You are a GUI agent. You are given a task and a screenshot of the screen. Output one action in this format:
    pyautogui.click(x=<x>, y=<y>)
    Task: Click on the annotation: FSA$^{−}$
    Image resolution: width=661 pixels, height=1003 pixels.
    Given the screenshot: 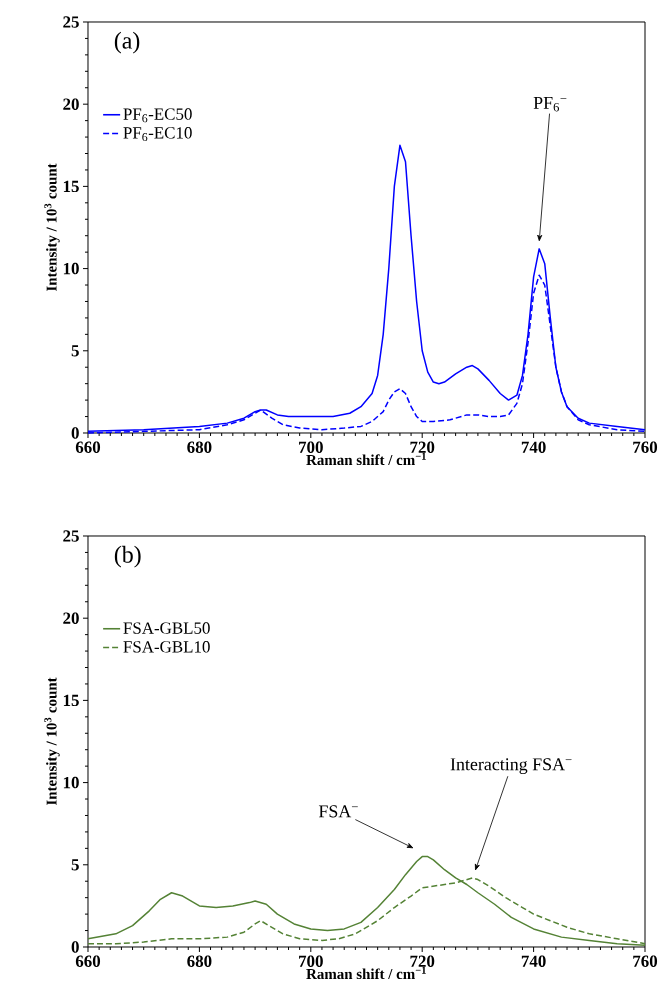 What is the action you would take?
    pyautogui.click(x=338, y=811)
    